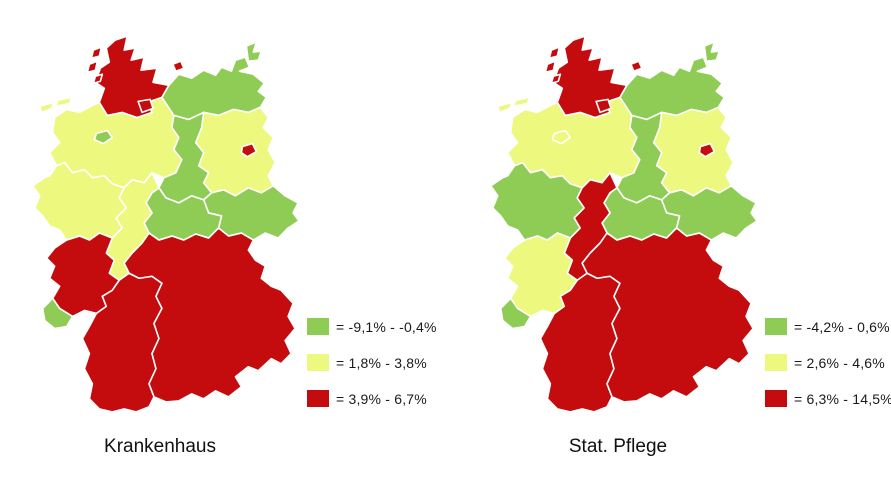 The height and width of the screenshot is (481, 891). Describe the element at coordinates (381, 362) in the screenshot. I see `legend-label: = 1,8% - 3,8%` at that location.